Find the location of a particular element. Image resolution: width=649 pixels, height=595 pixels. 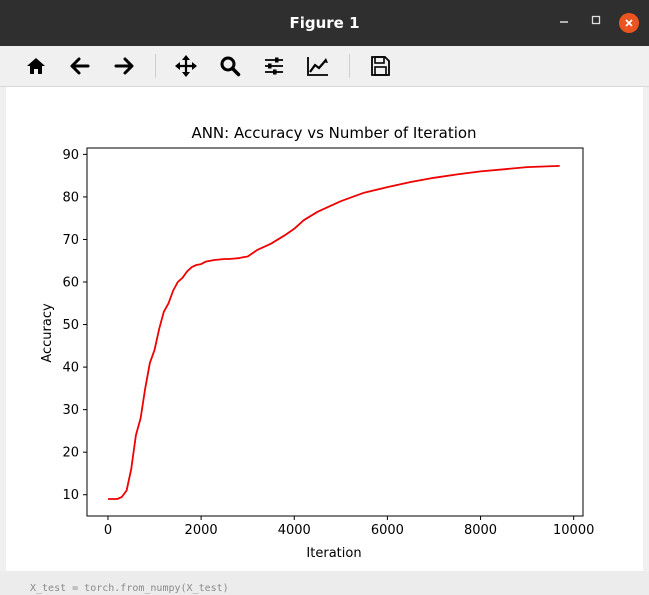

line-chart-icon is located at coordinates (317, 66).